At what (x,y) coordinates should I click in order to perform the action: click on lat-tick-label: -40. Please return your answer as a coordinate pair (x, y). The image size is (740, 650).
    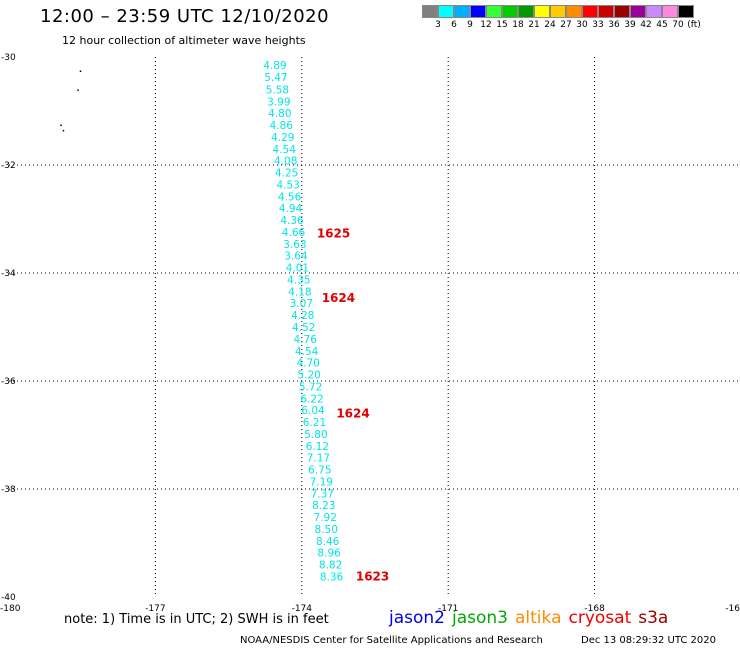
    Looking at the image, I should click on (8, 598).